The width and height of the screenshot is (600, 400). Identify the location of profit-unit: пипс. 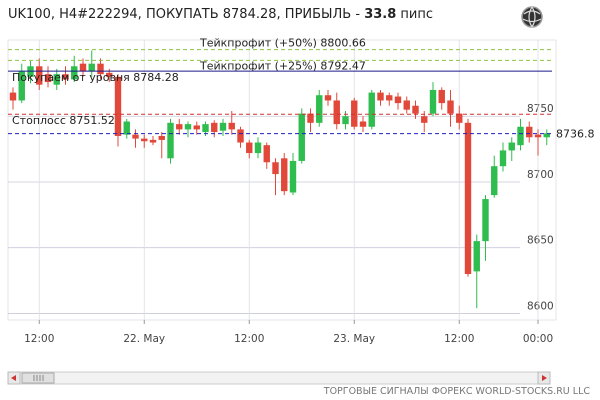
(416, 14).